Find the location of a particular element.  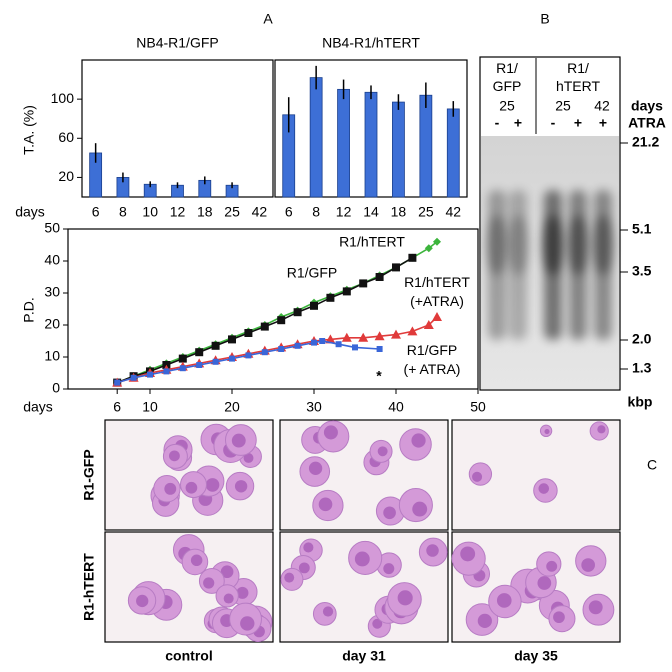

series-line is located at coordinates (264, 320).